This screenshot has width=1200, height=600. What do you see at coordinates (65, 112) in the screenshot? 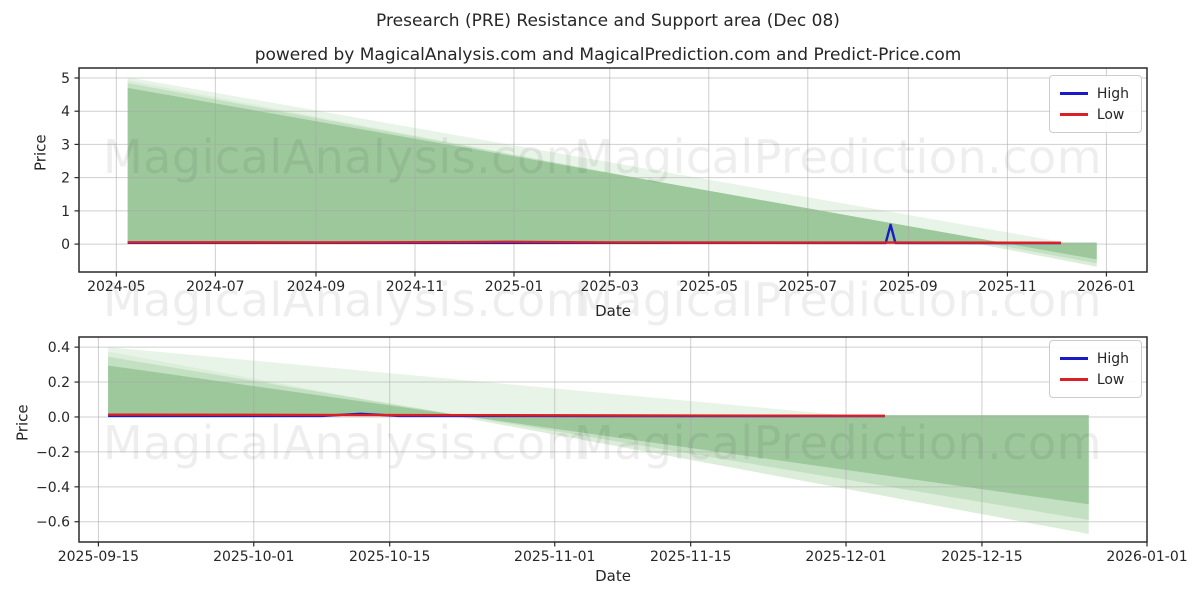
I see `y-tick-label: 4` at bounding box center [65, 112].